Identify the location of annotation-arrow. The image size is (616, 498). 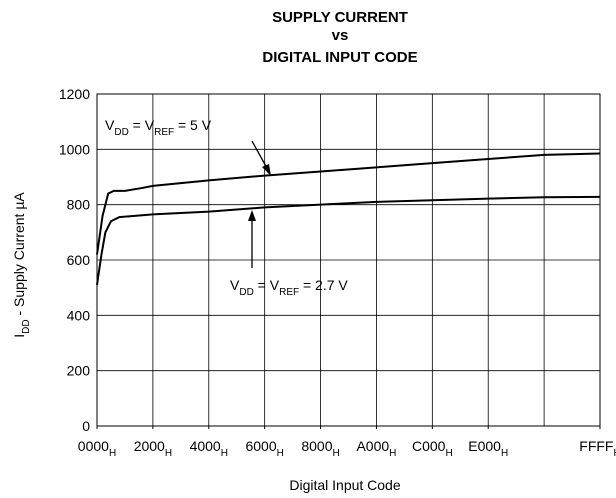
(260, 155).